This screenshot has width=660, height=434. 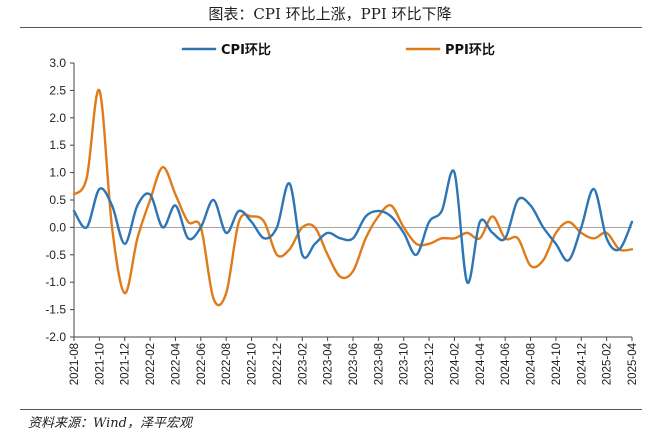 What do you see at coordinates (330, 14) in the screenshot?
I see `figure-title: 图表：CPI 环比上涨，PPI 环比下降` at bounding box center [330, 14].